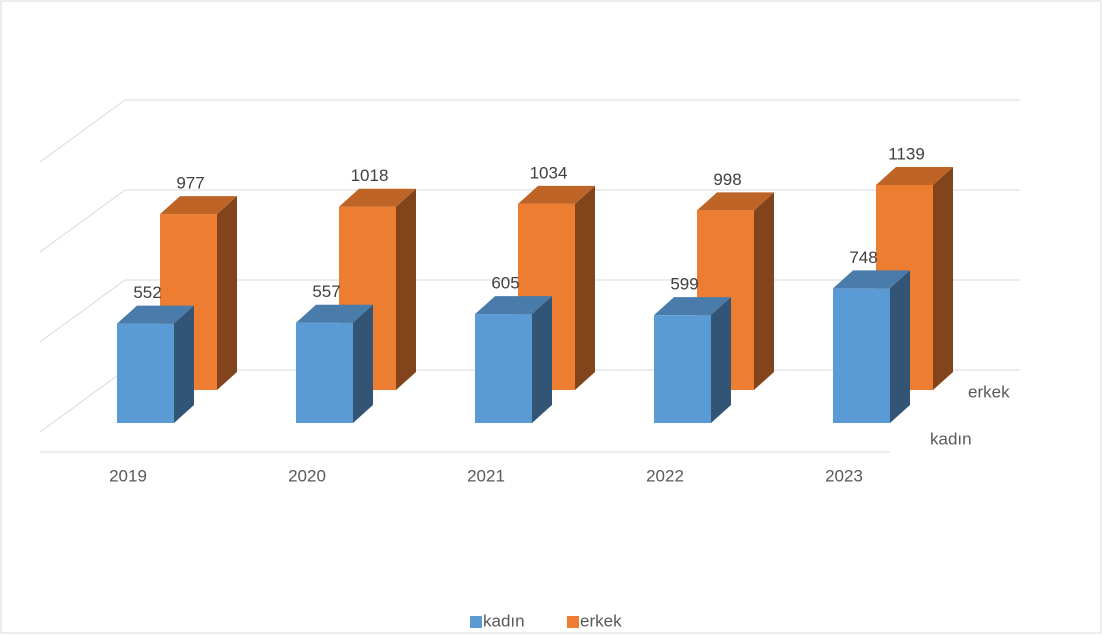 This screenshot has width=1103, height=635. What do you see at coordinates (684, 284) in the screenshot?
I see `value-label: 599` at bounding box center [684, 284].